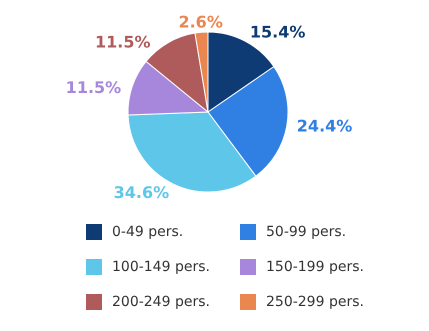  Describe the element at coordinates (148, 232) in the screenshot. I see `legend-label: 0-49 pers.` at that location.